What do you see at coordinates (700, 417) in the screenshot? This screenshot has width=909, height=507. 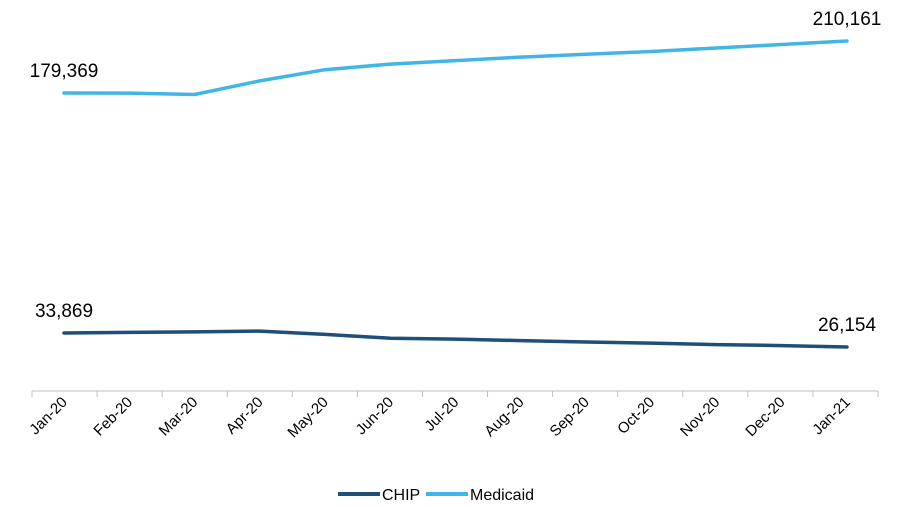 I see `x-tick-label: Nov-20` at bounding box center [700, 417].